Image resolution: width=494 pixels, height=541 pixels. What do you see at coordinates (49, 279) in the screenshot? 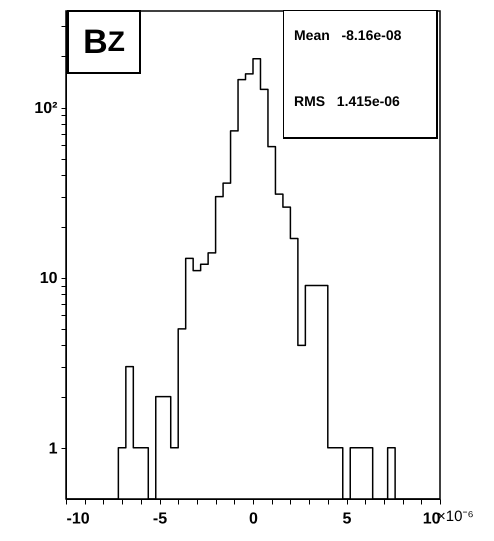
I see `y-tick-label: 10` at bounding box center [49, 279].